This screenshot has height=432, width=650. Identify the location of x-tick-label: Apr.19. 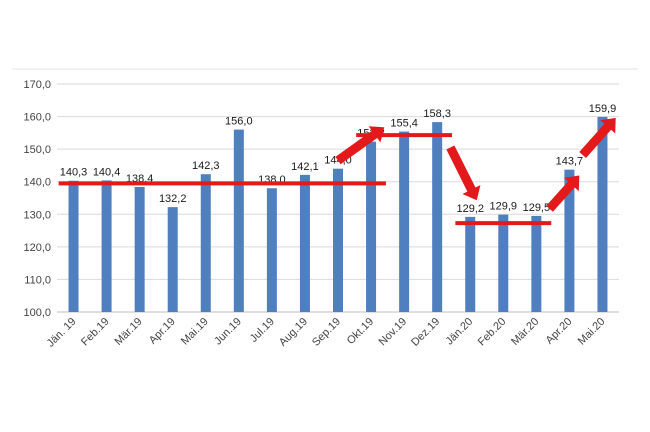
(162, 331).